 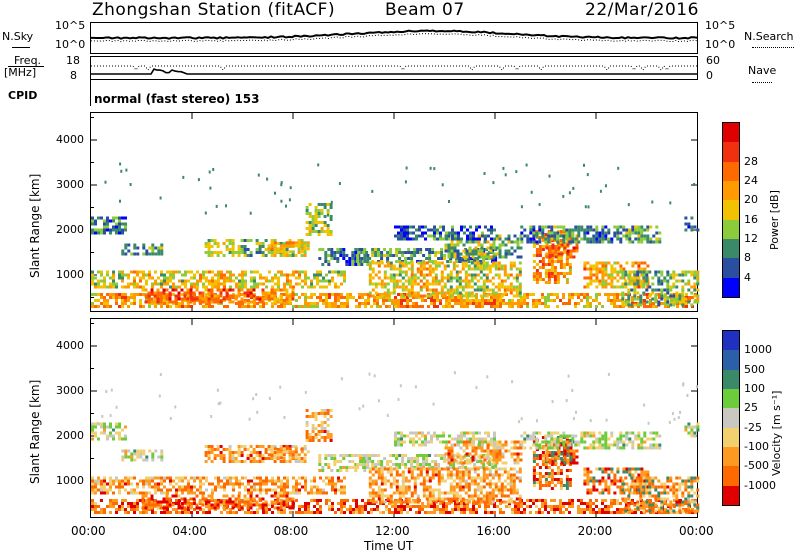 I want to click on freq-panel, so click(x=394, y=68).